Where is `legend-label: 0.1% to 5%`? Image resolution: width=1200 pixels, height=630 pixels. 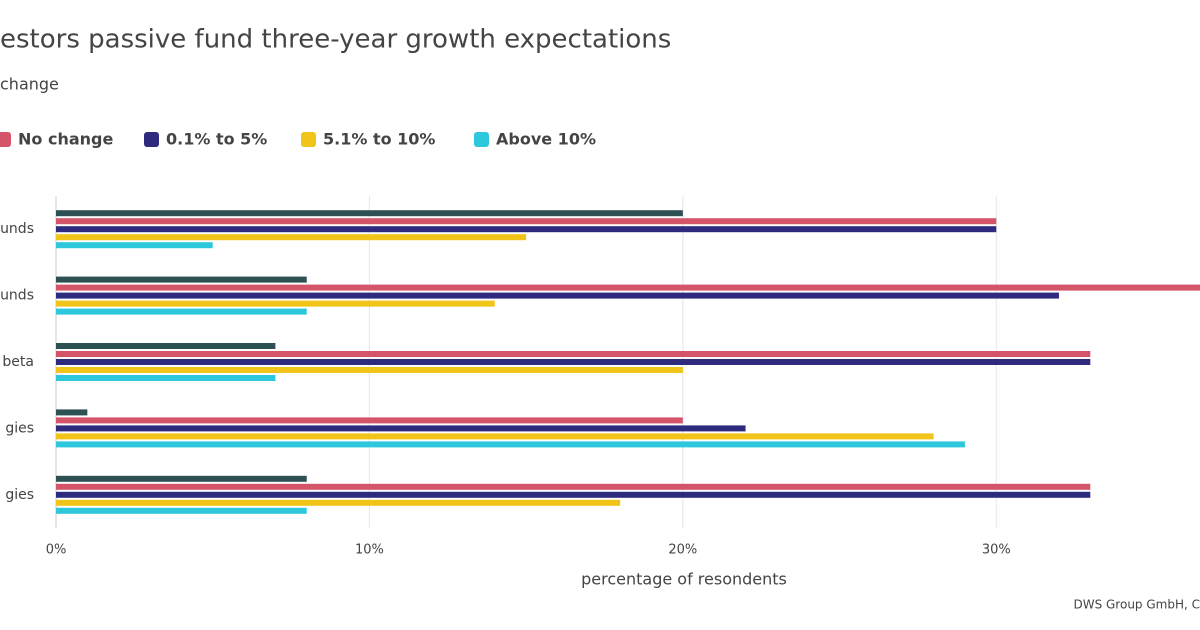
legend-label: 0.1% to 5% is located at coordinates (216, 139).